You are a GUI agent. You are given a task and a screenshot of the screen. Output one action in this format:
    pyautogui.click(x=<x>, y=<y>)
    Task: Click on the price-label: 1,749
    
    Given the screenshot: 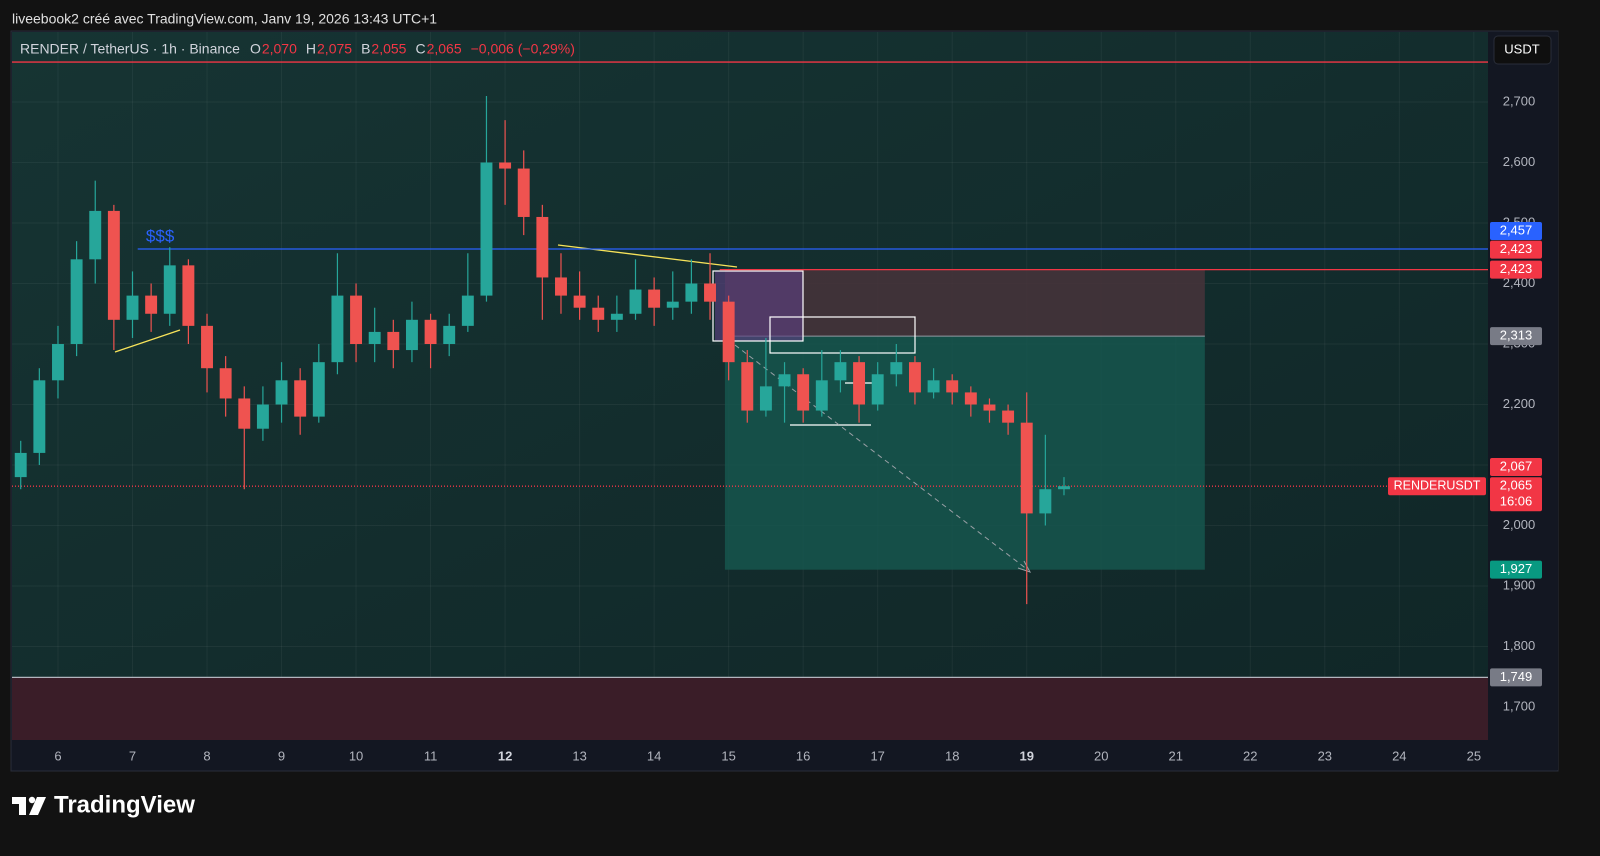 What is the action you would take?
    pyautogui.click(x=1516, y=676)
    